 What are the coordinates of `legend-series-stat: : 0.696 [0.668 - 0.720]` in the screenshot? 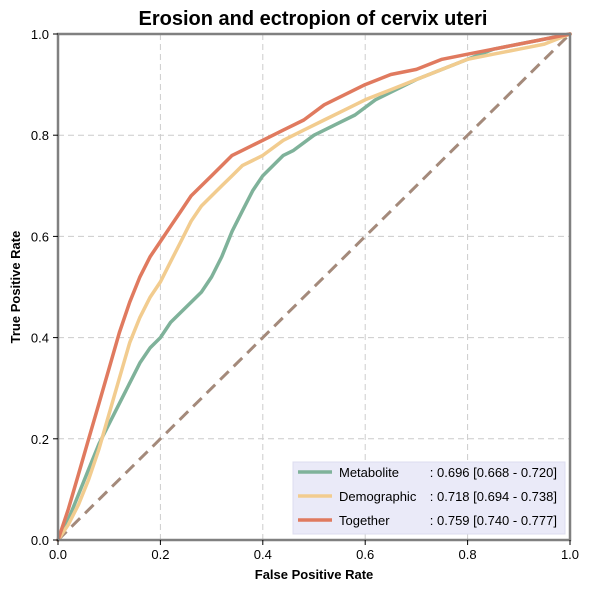 It's located at (493, 472).